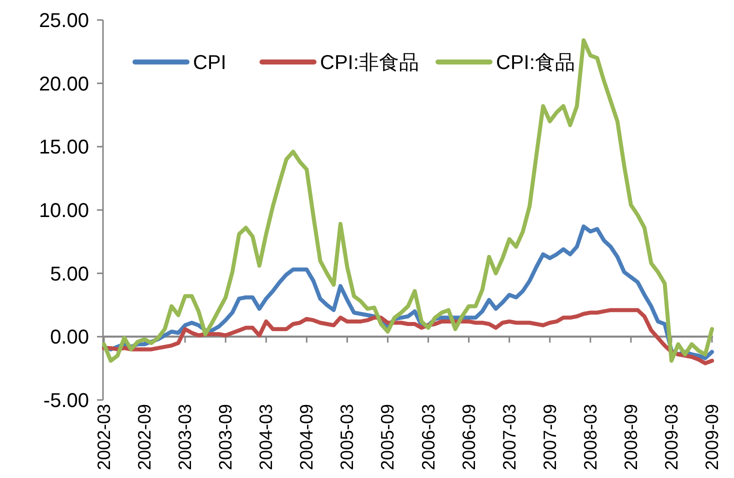 Image resolution: width=734 pixels, height=478 pixels. I want to click on y-tick-label: 15.00, so click(63, 147).